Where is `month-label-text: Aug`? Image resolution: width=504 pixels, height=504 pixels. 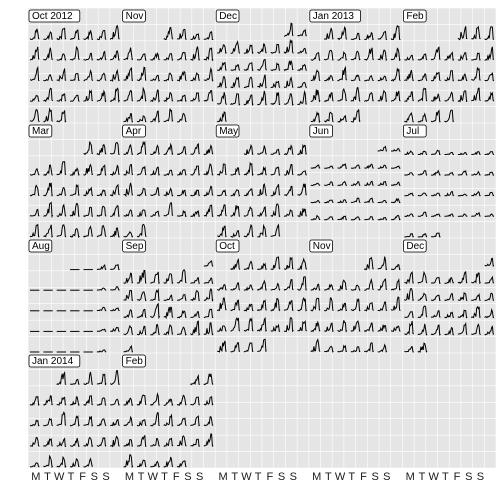
month-label-text: Aug is located at coordinates (41, 246).